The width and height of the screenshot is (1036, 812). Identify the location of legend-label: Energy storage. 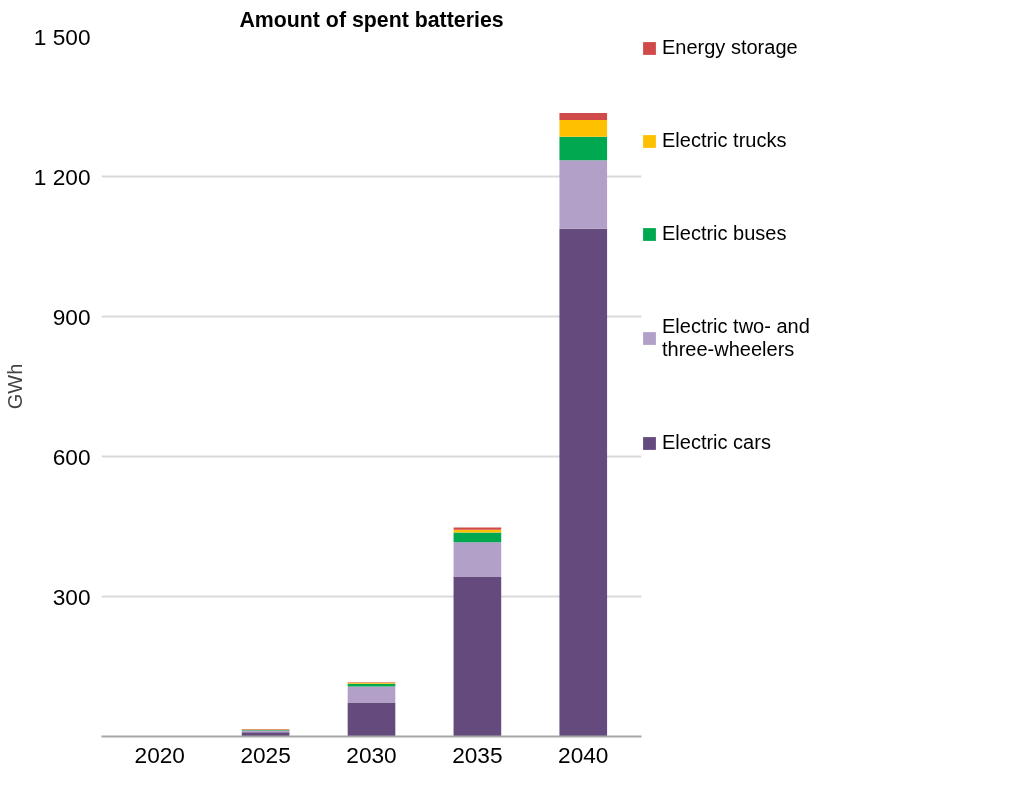
(730, 47).